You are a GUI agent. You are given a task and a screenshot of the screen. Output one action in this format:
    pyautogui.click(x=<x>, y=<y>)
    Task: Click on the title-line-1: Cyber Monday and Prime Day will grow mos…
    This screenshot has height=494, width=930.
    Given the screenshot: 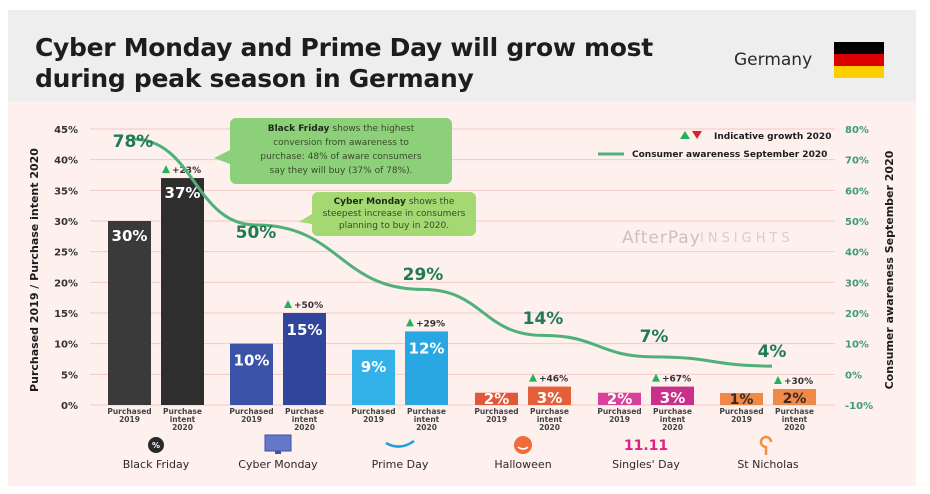 What is the action you would take?
    pyautogui.click(x=344, y=47)
    